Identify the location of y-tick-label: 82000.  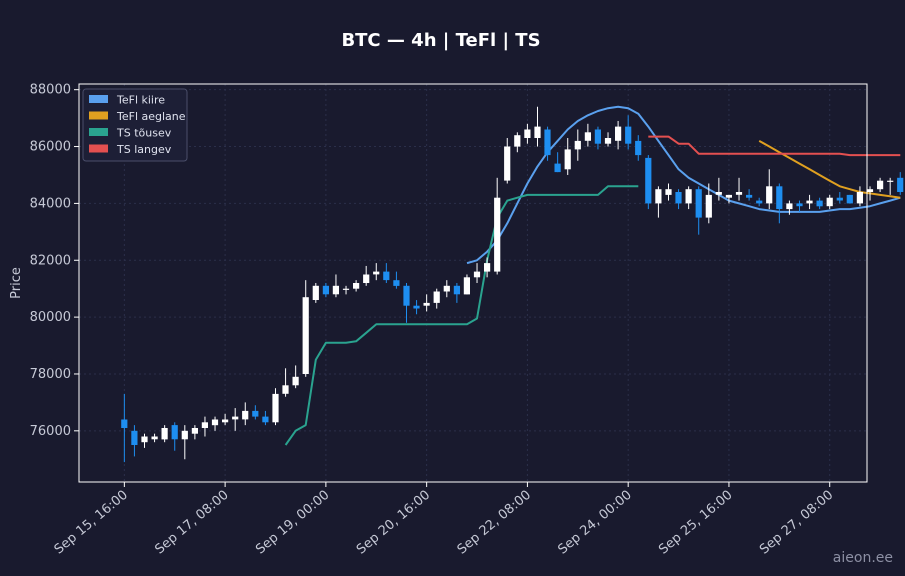
(50, 260).